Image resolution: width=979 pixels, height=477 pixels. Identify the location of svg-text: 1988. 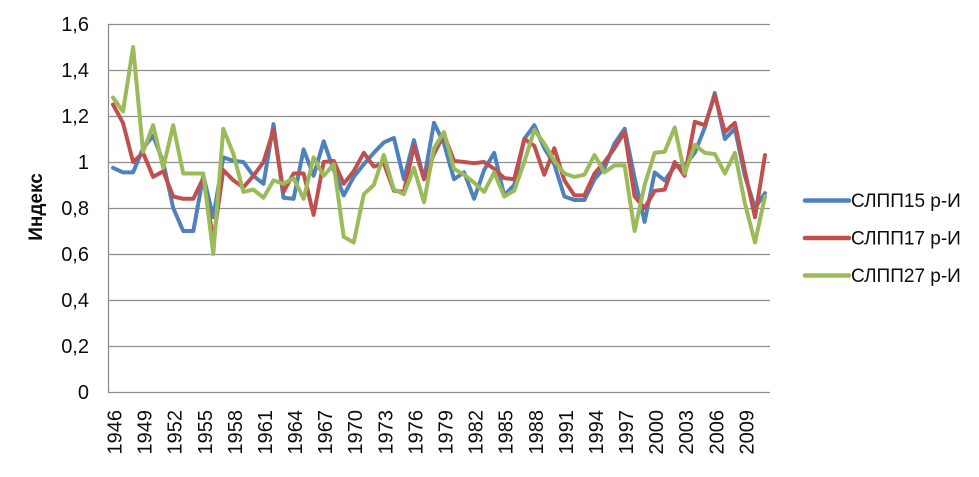
(537, 432).